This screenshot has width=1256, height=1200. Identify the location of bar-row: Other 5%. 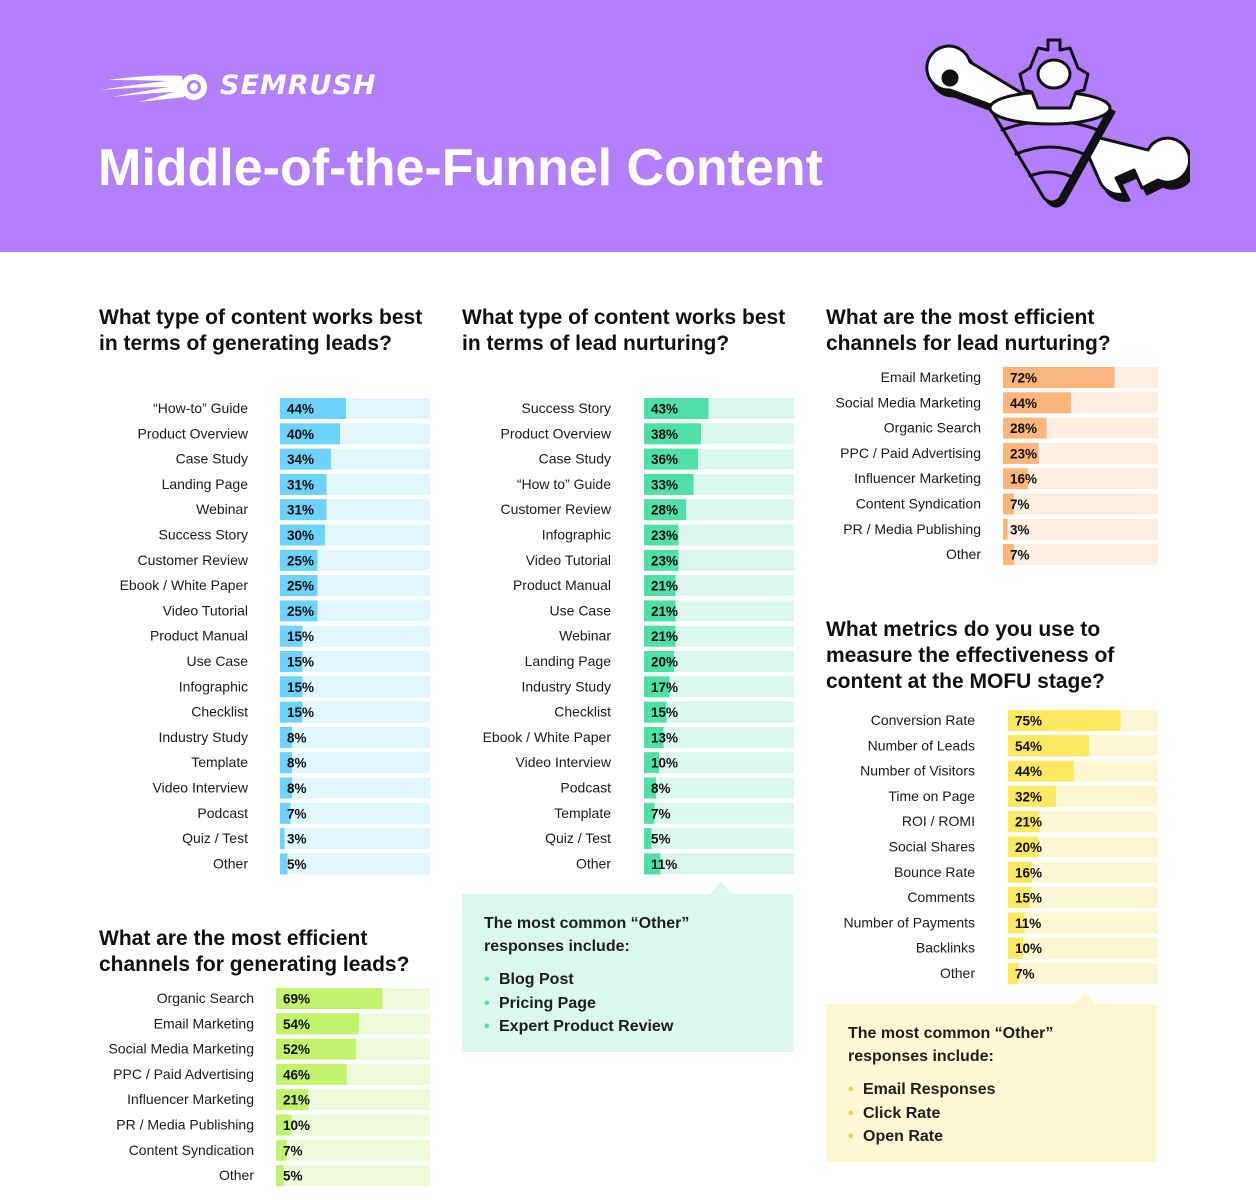
(321, 864).